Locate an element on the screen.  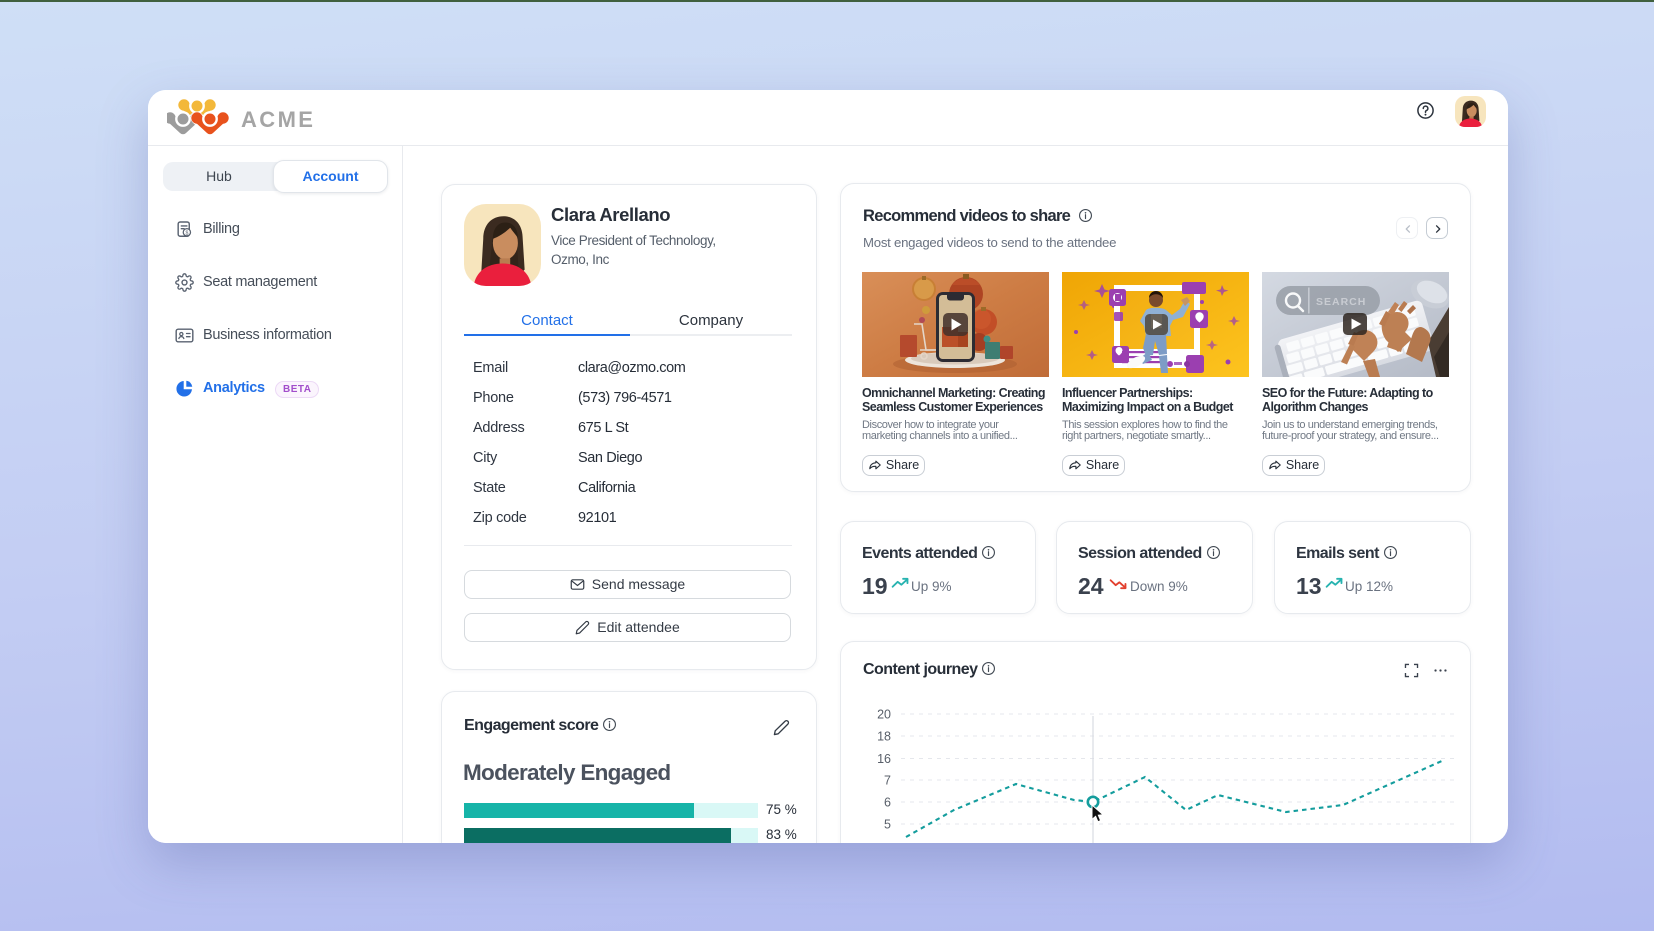
svg-text: 5 is located at coordinates (887, 825).